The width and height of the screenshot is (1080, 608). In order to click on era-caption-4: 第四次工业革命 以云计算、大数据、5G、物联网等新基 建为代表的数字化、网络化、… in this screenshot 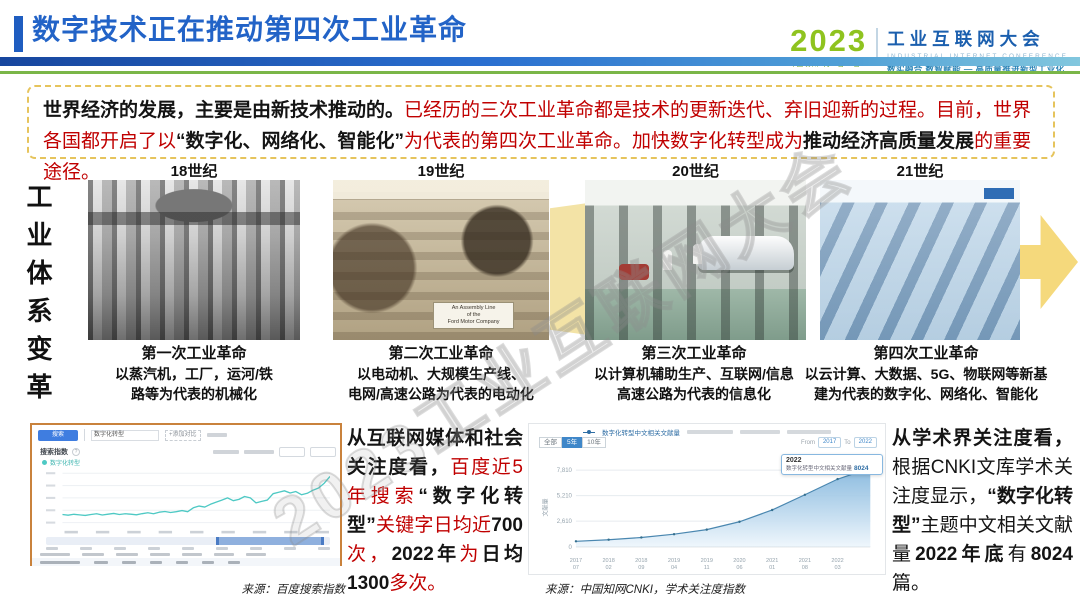, I will do `click(926, 374)`.